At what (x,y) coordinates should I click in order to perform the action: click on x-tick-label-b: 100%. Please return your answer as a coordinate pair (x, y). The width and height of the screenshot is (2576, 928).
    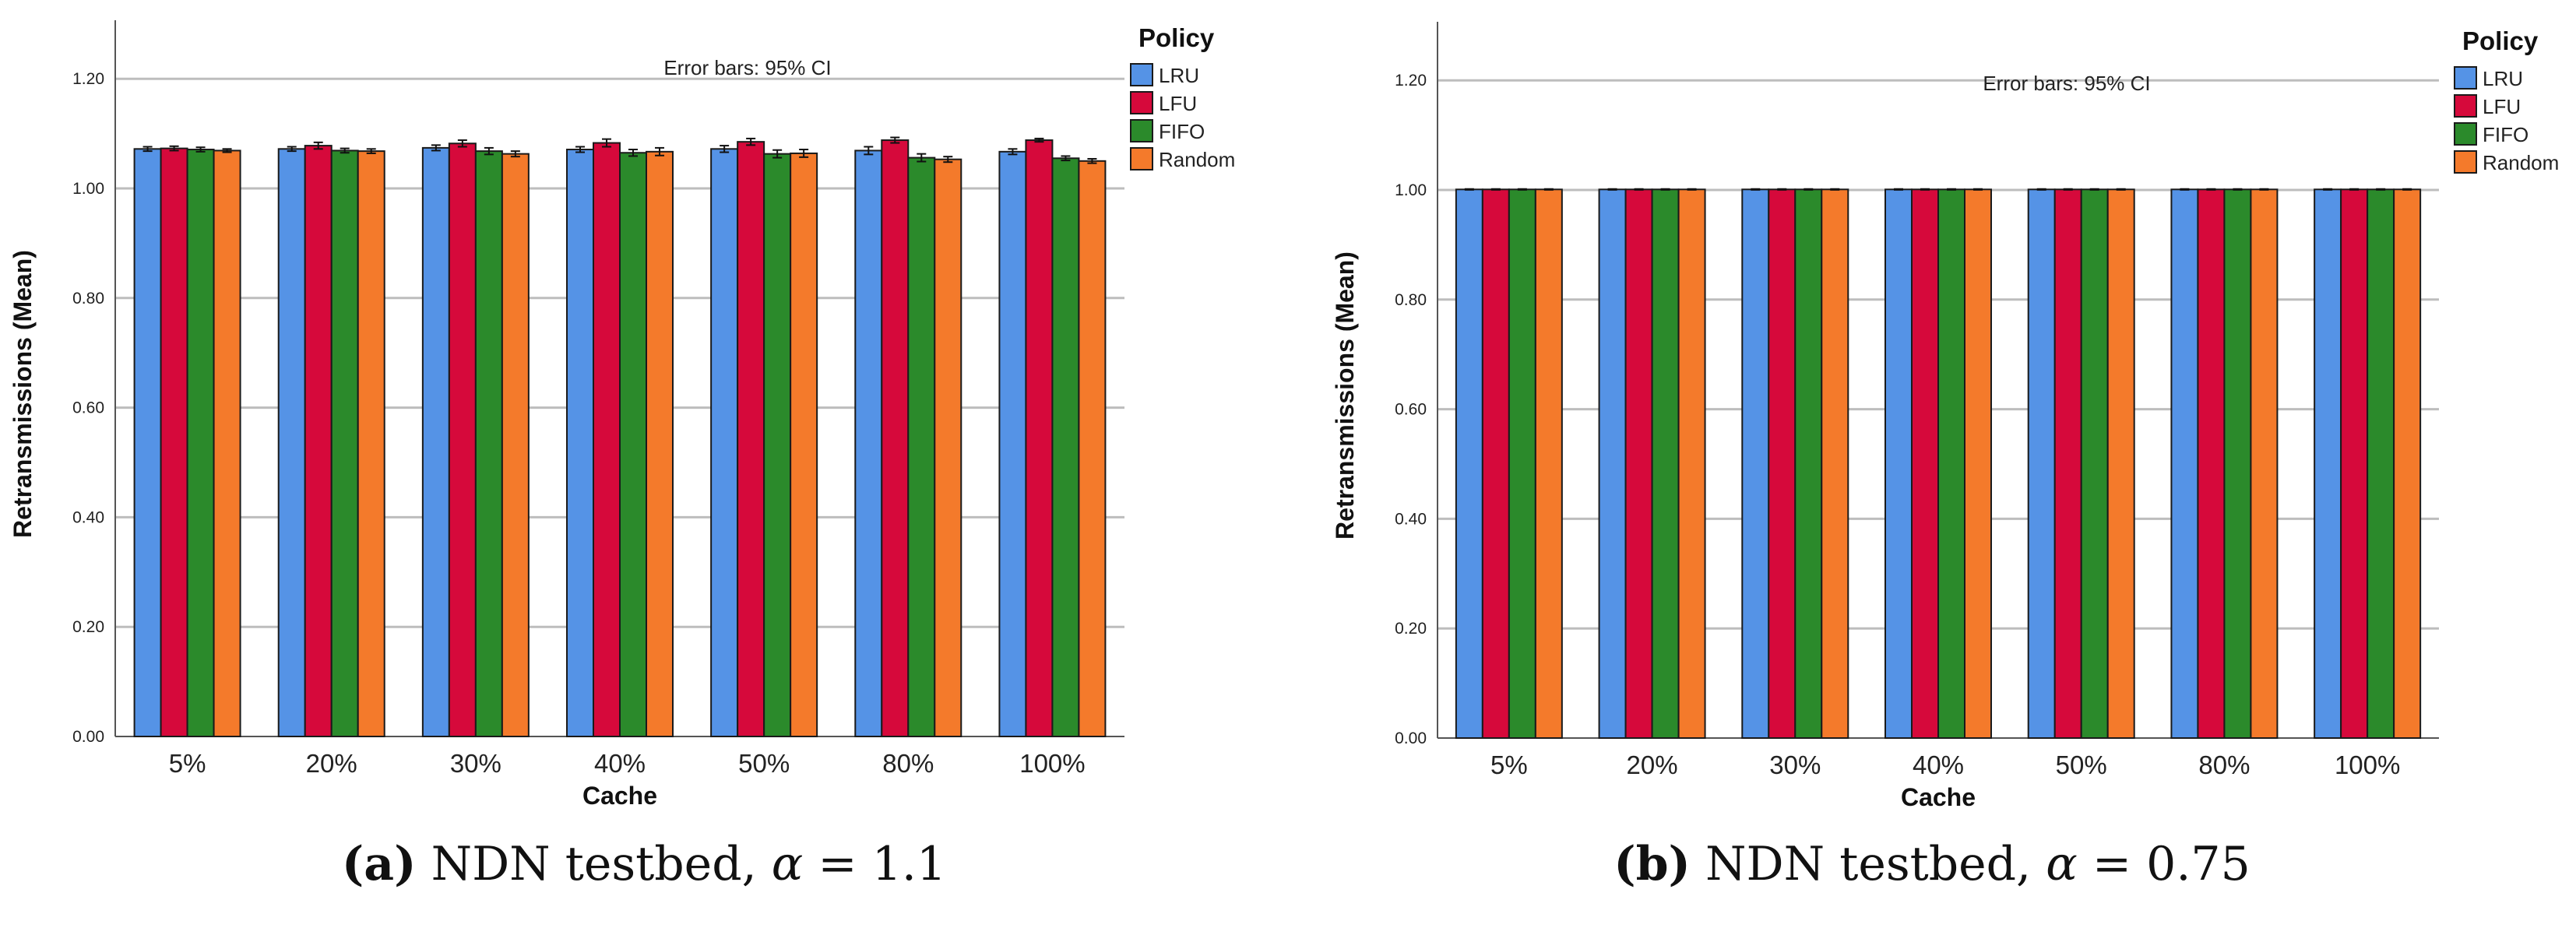
    Looking at the image, I should click on (2367, 764).